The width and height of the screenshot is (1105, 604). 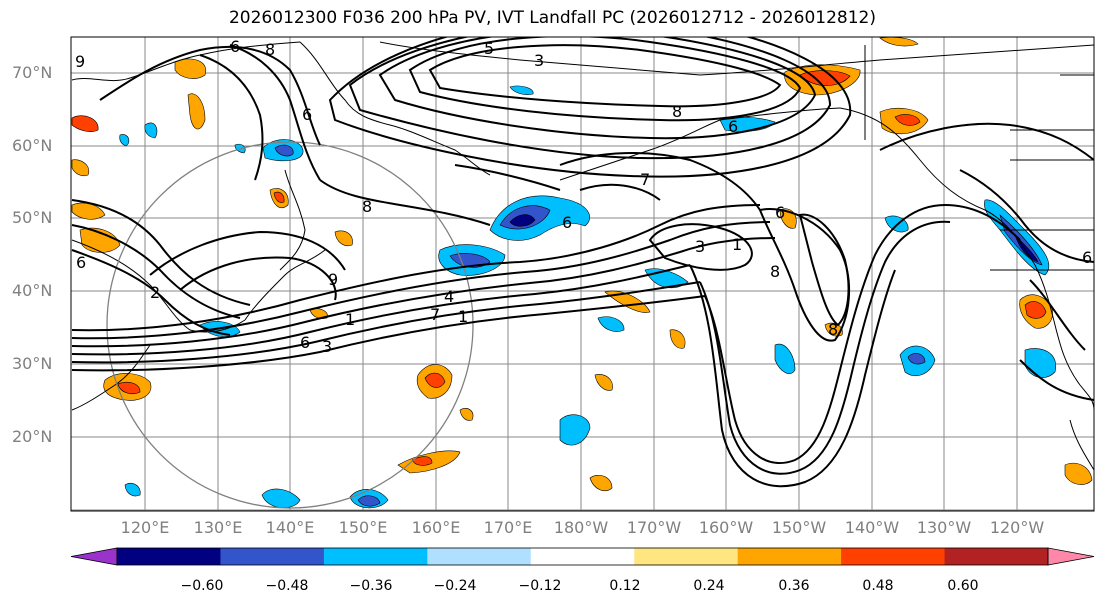 What do you see at coordinates (1017, 527) in the screenshot?
I see `lon-label: 120°W` at bounding box center [1017, 527].